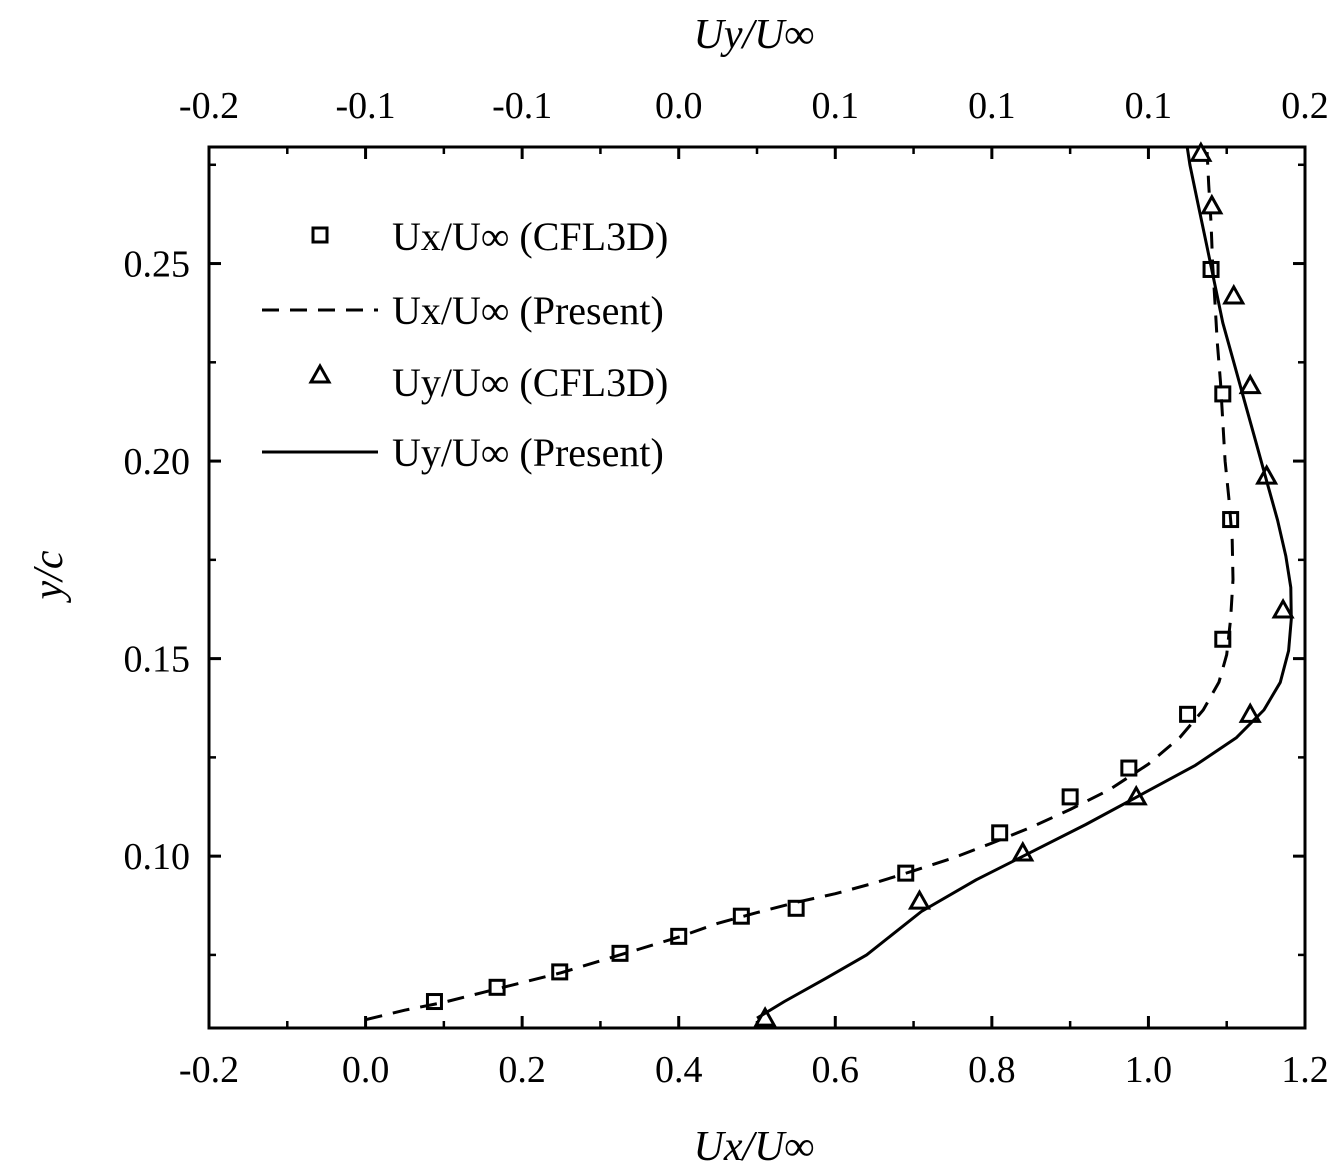 The height and width of the screenshot is (1173, 1342). Describe the element at coordinates (209, 106) in the screenshot. I see `x2-tick-label: -0.2` at that location.